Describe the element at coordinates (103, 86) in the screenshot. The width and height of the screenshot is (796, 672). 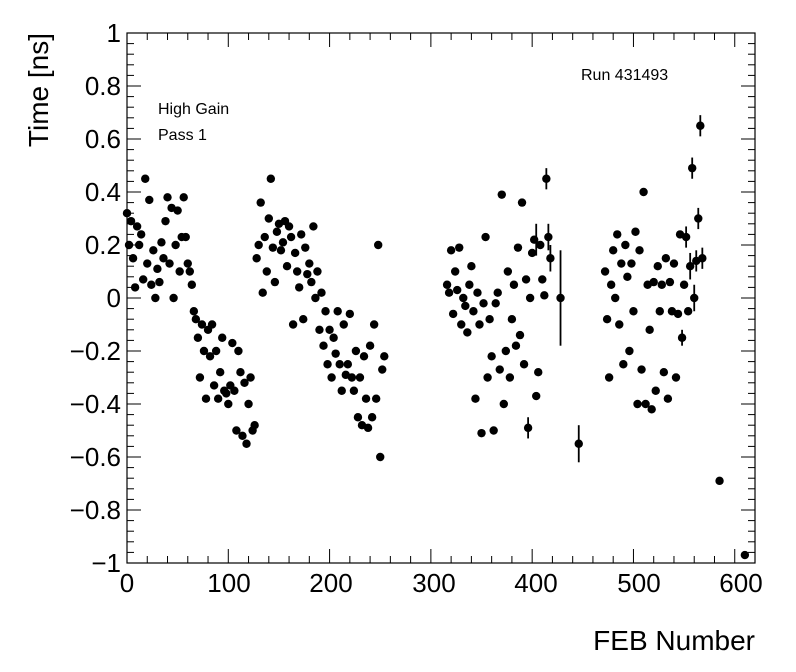
I see `y-tick-label-9: 0.8` at that location.